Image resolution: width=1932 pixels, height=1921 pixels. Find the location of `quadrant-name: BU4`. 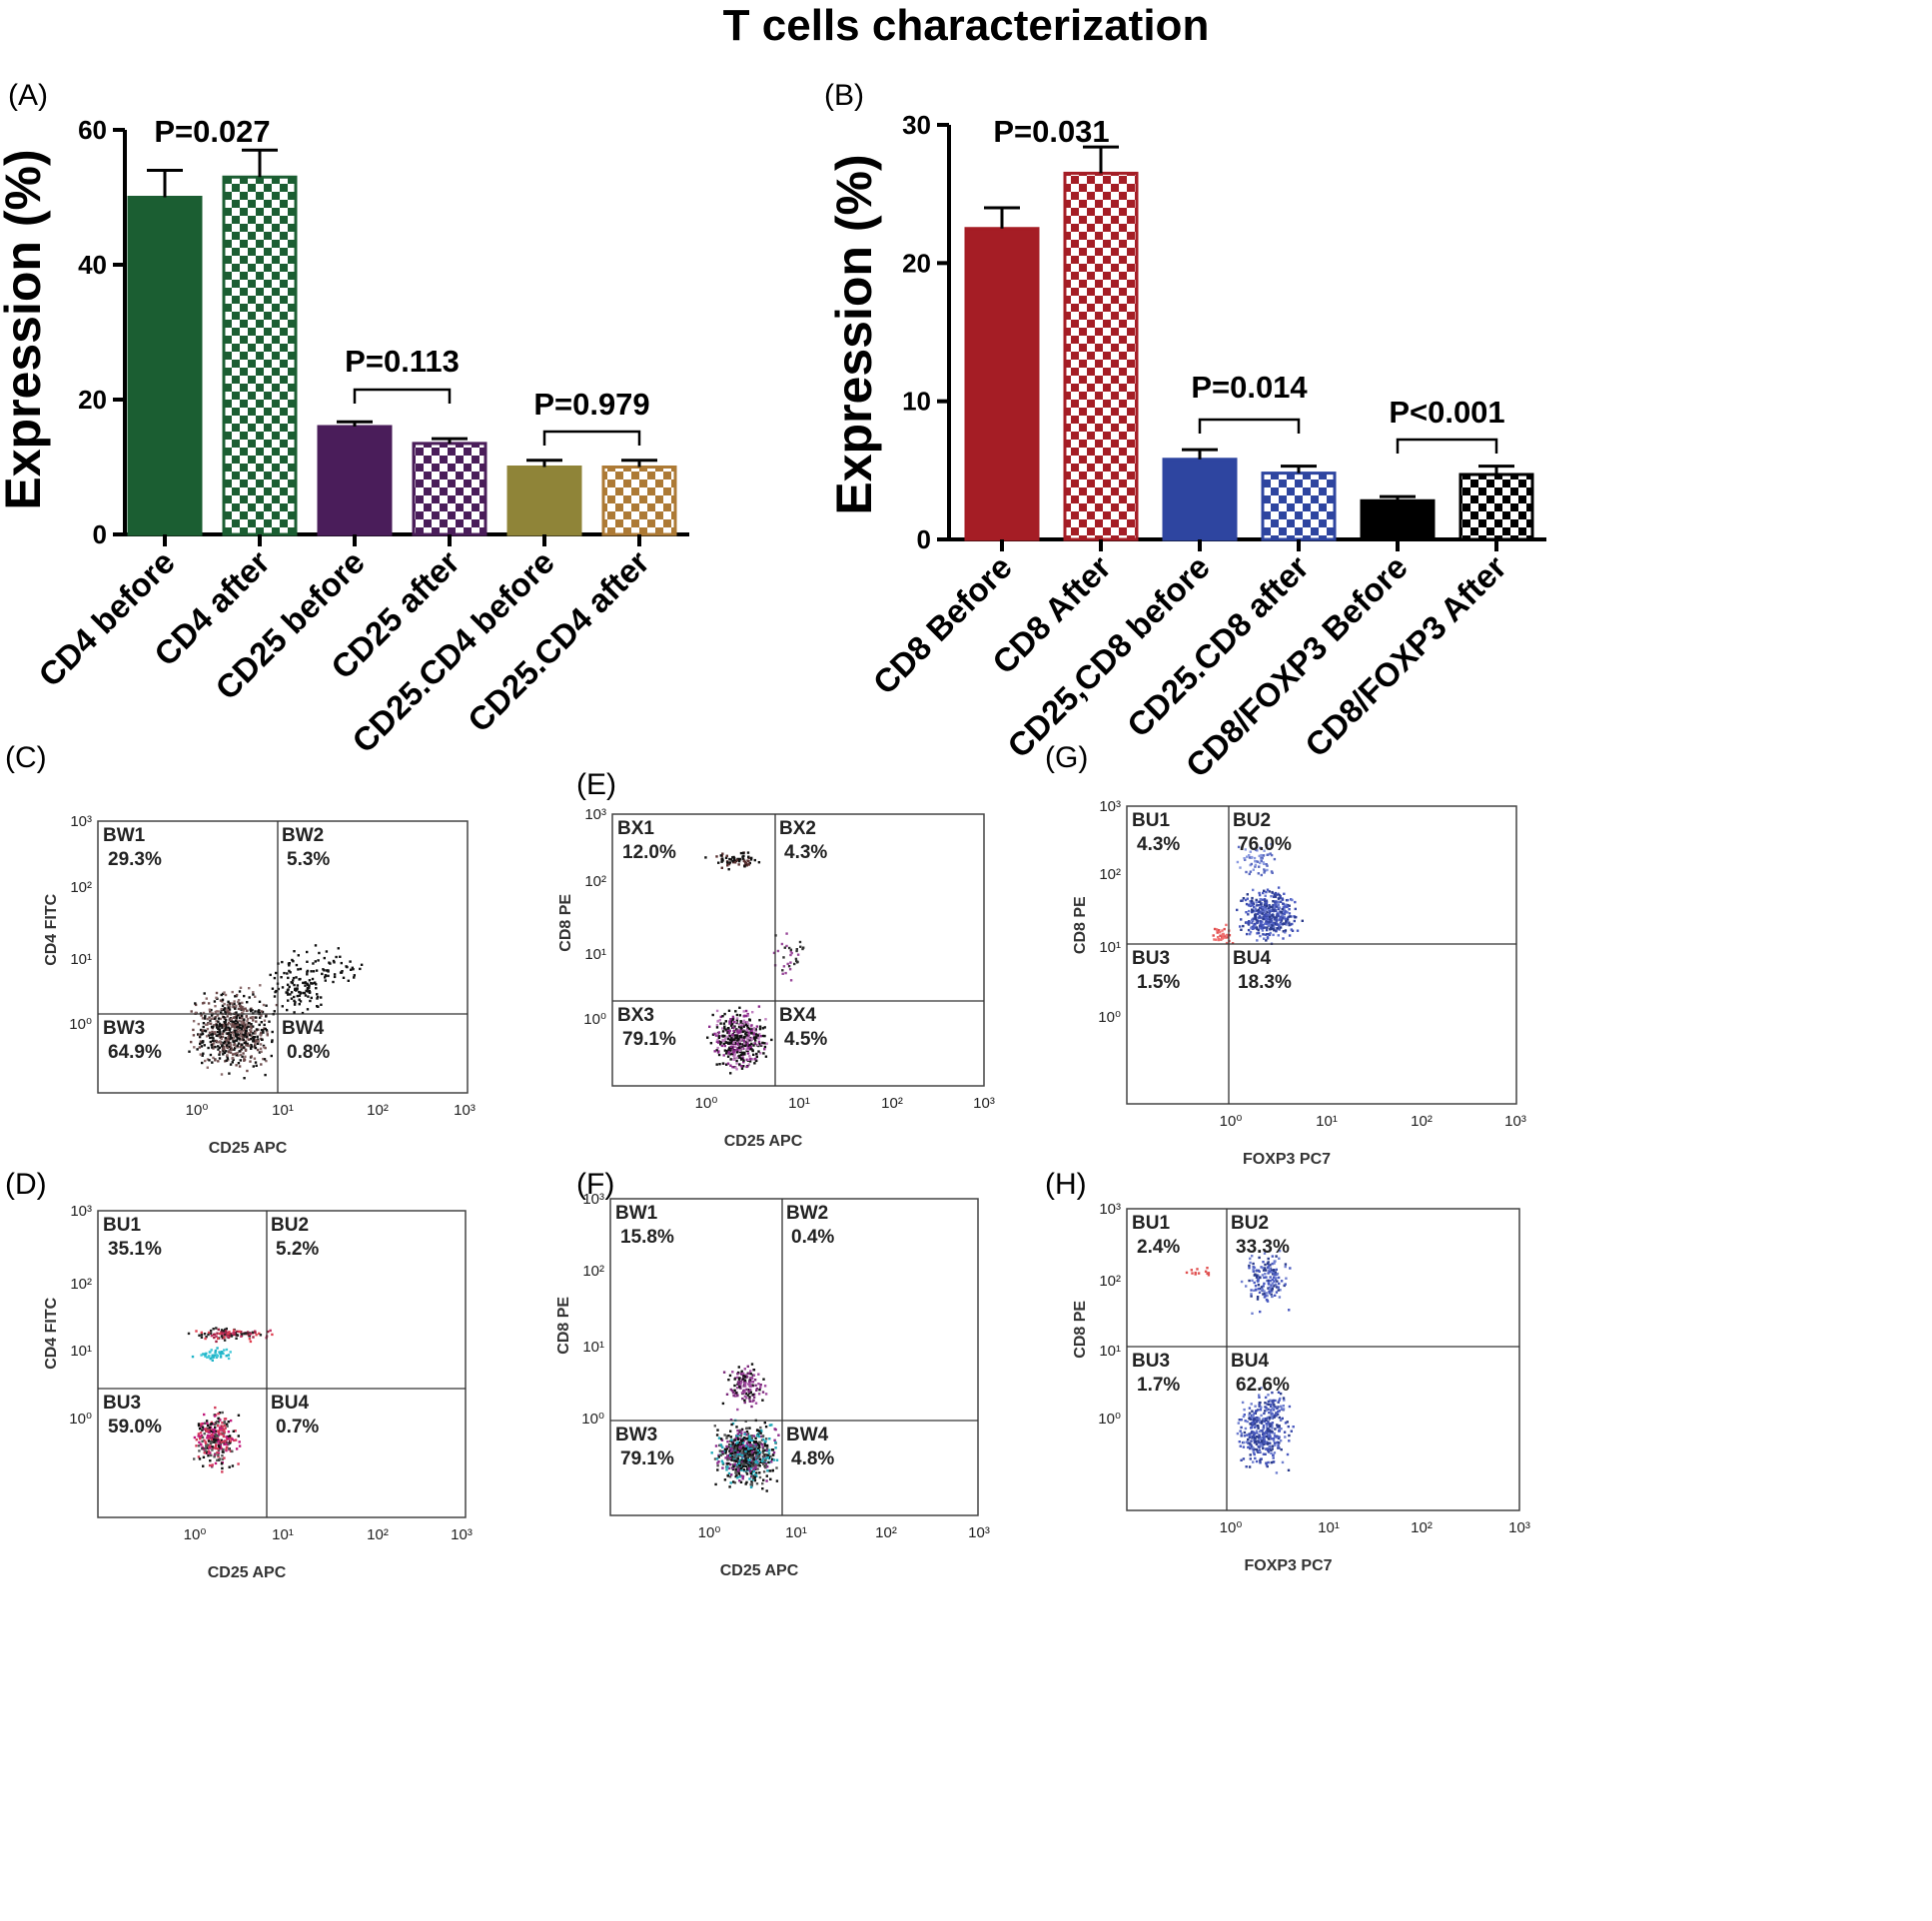

quadrant-name: BU4 is located at coordinates (1252, 958).